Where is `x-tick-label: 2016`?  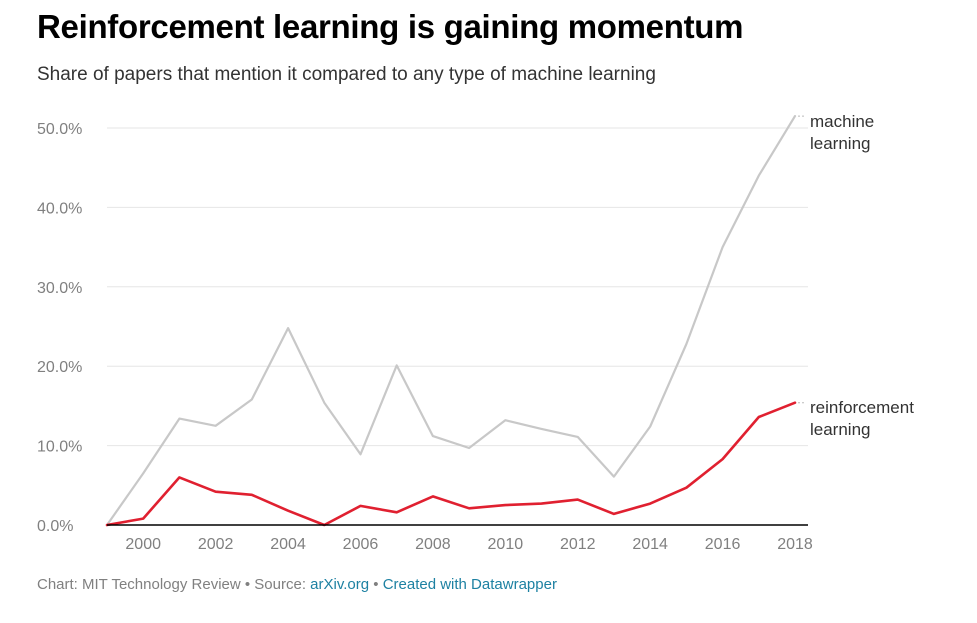 x-tick-label: 2016 is located at coordinates (723, 544).